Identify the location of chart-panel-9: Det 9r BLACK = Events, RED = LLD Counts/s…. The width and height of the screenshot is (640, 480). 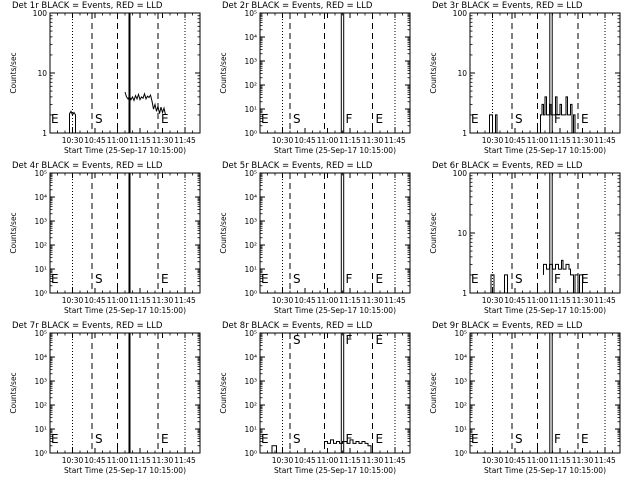
(525, 398).